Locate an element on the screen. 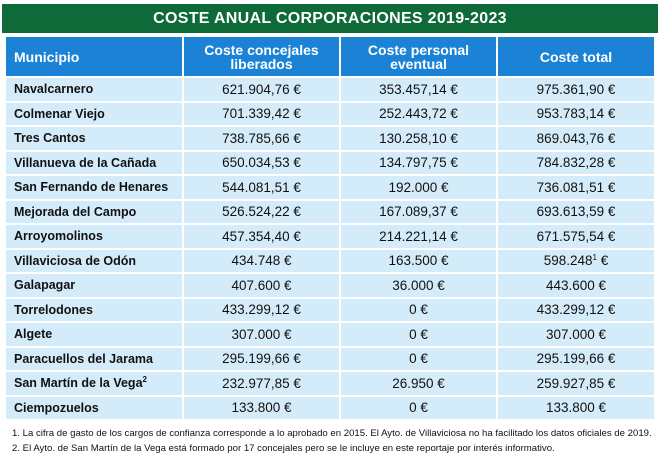 Image resolution: width=660 pixels, height=463 pixels. coste-concejales-cell: 295.199,66 € is located at coordinates (262, 357).